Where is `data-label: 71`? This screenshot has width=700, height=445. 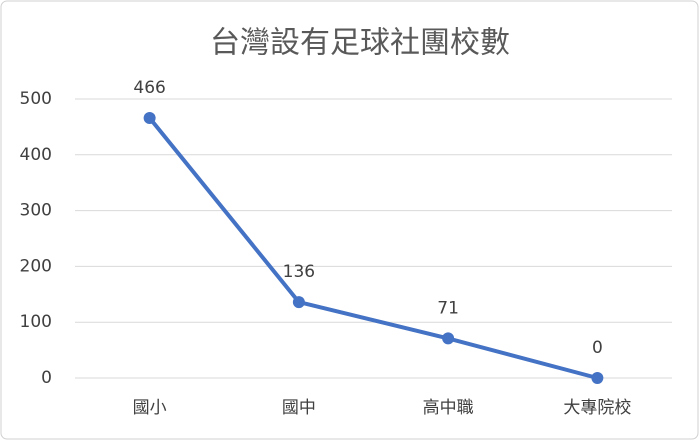
data-label: 71 is located at coordinates (448, 308).